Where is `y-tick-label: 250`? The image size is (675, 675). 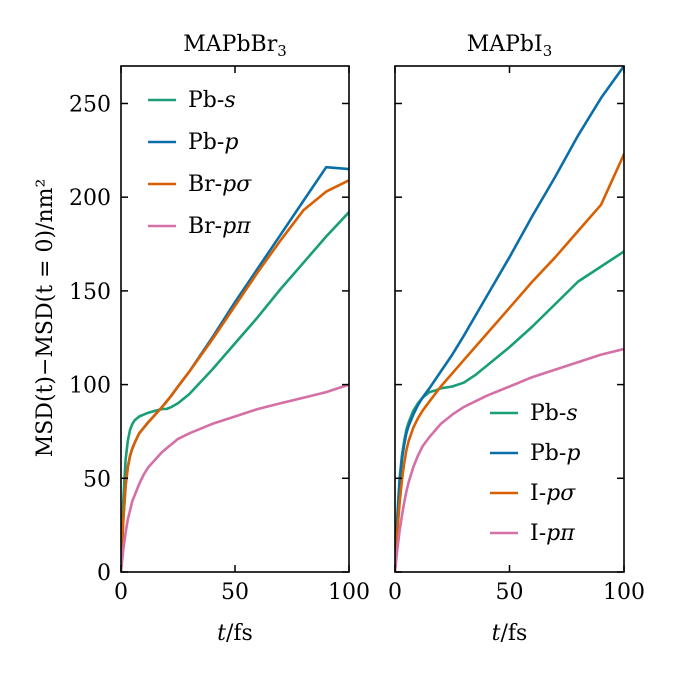
y-tick-label: 250 is located at coordinates (90, 104).